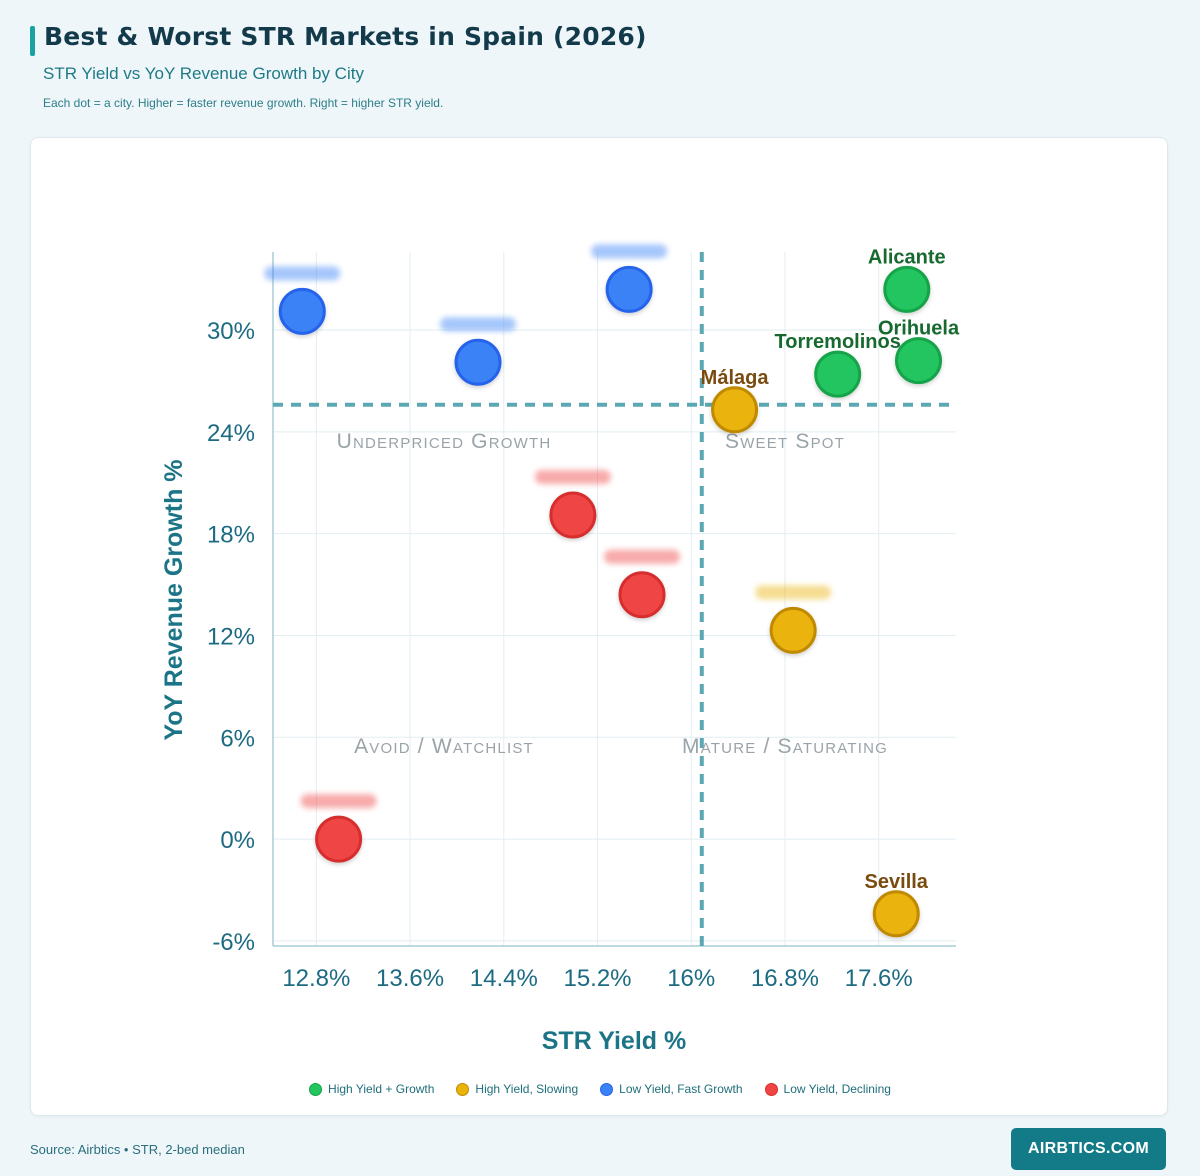 This screenshot has height=1176, width=1200. What do you see at coordinates (1088, 1149) in the screenshot?
I see `brand-link-button: AIRBTICS.COM` at bounding box center [1088, 1149].